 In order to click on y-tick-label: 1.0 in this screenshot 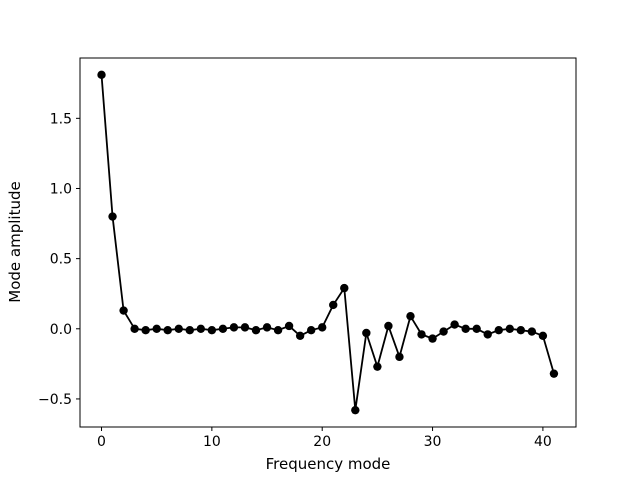, I will do `click(61, 189)`.